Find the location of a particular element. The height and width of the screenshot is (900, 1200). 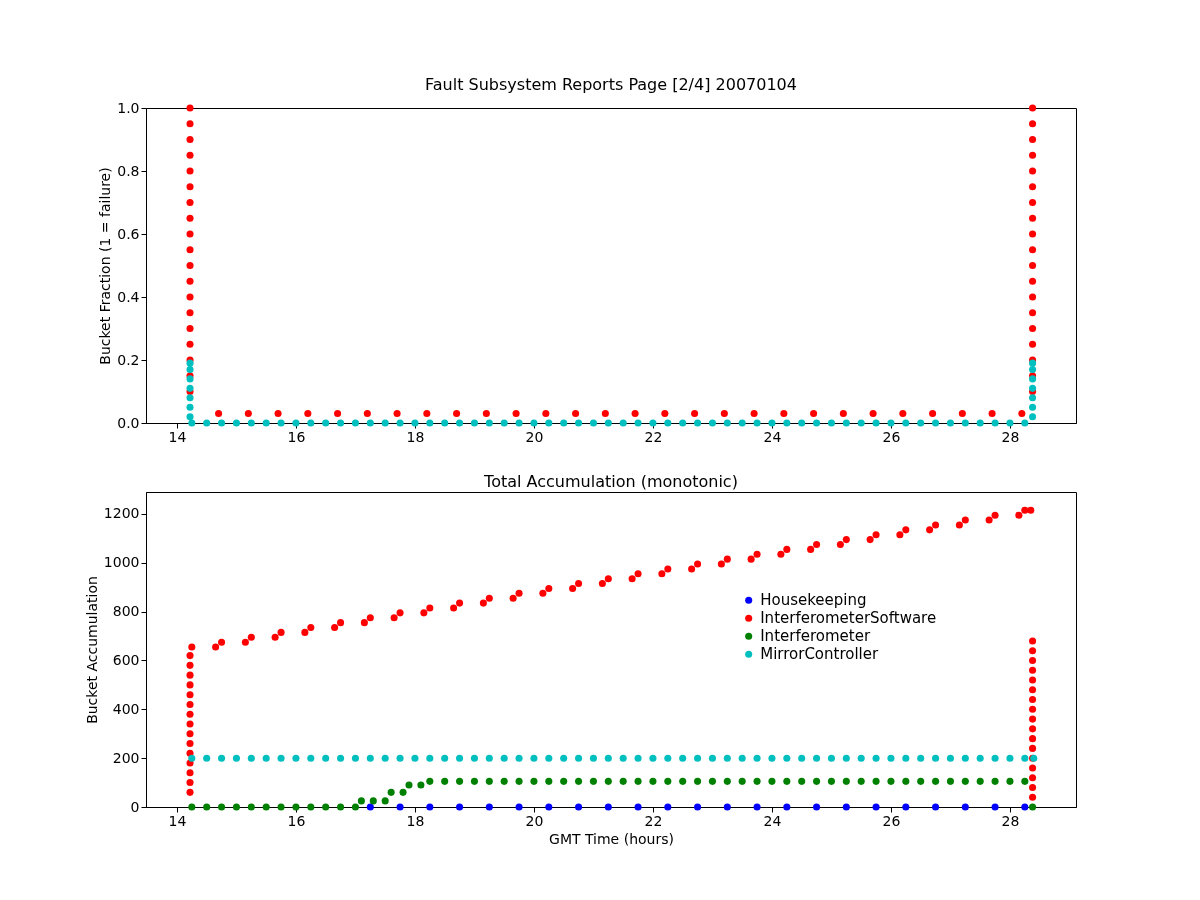

chart-title: Total Accumulation (monotonic) is located at coordinates (610, 481).